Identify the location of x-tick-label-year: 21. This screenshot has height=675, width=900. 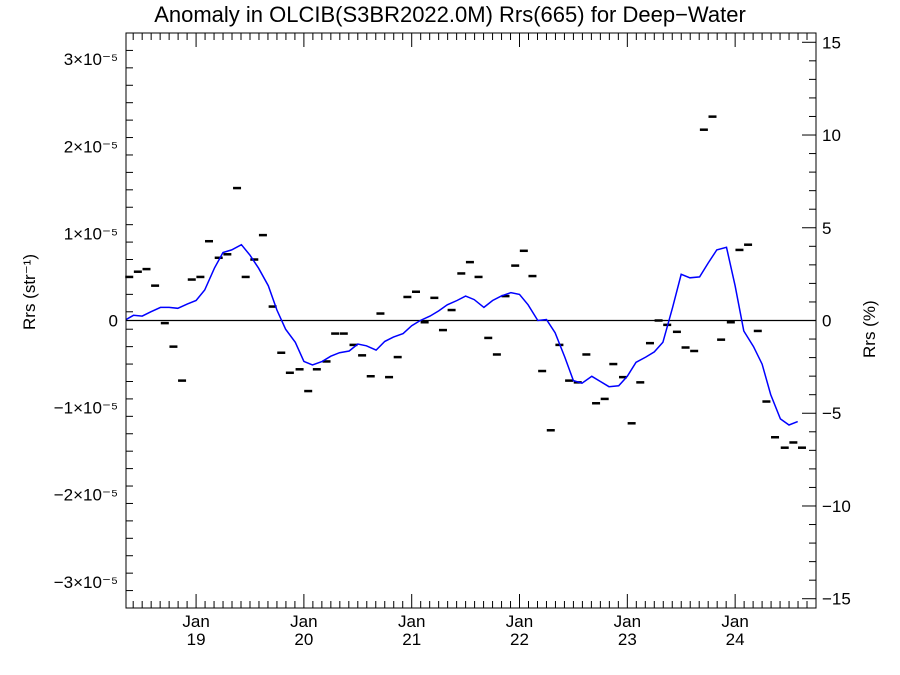
(411, 639).